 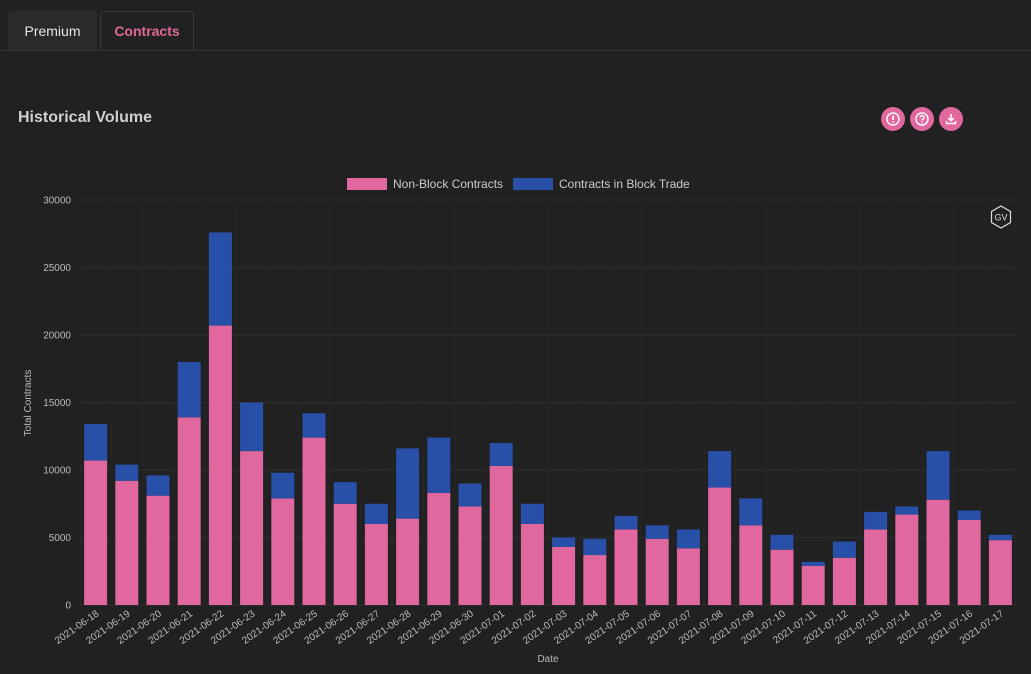 I want to click on y-tick-label: 5000, so click(x=60, y=538).